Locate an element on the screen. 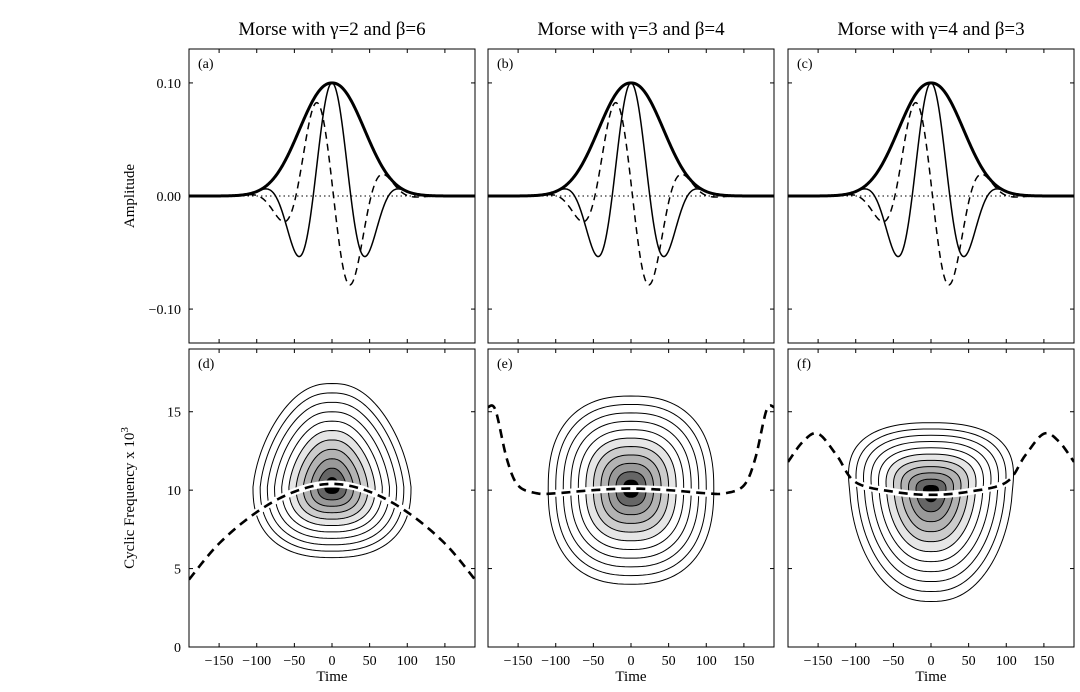 This screenshot has width=1080, height=692. y-tick-label: 0 is located at coordinates (177, 648).